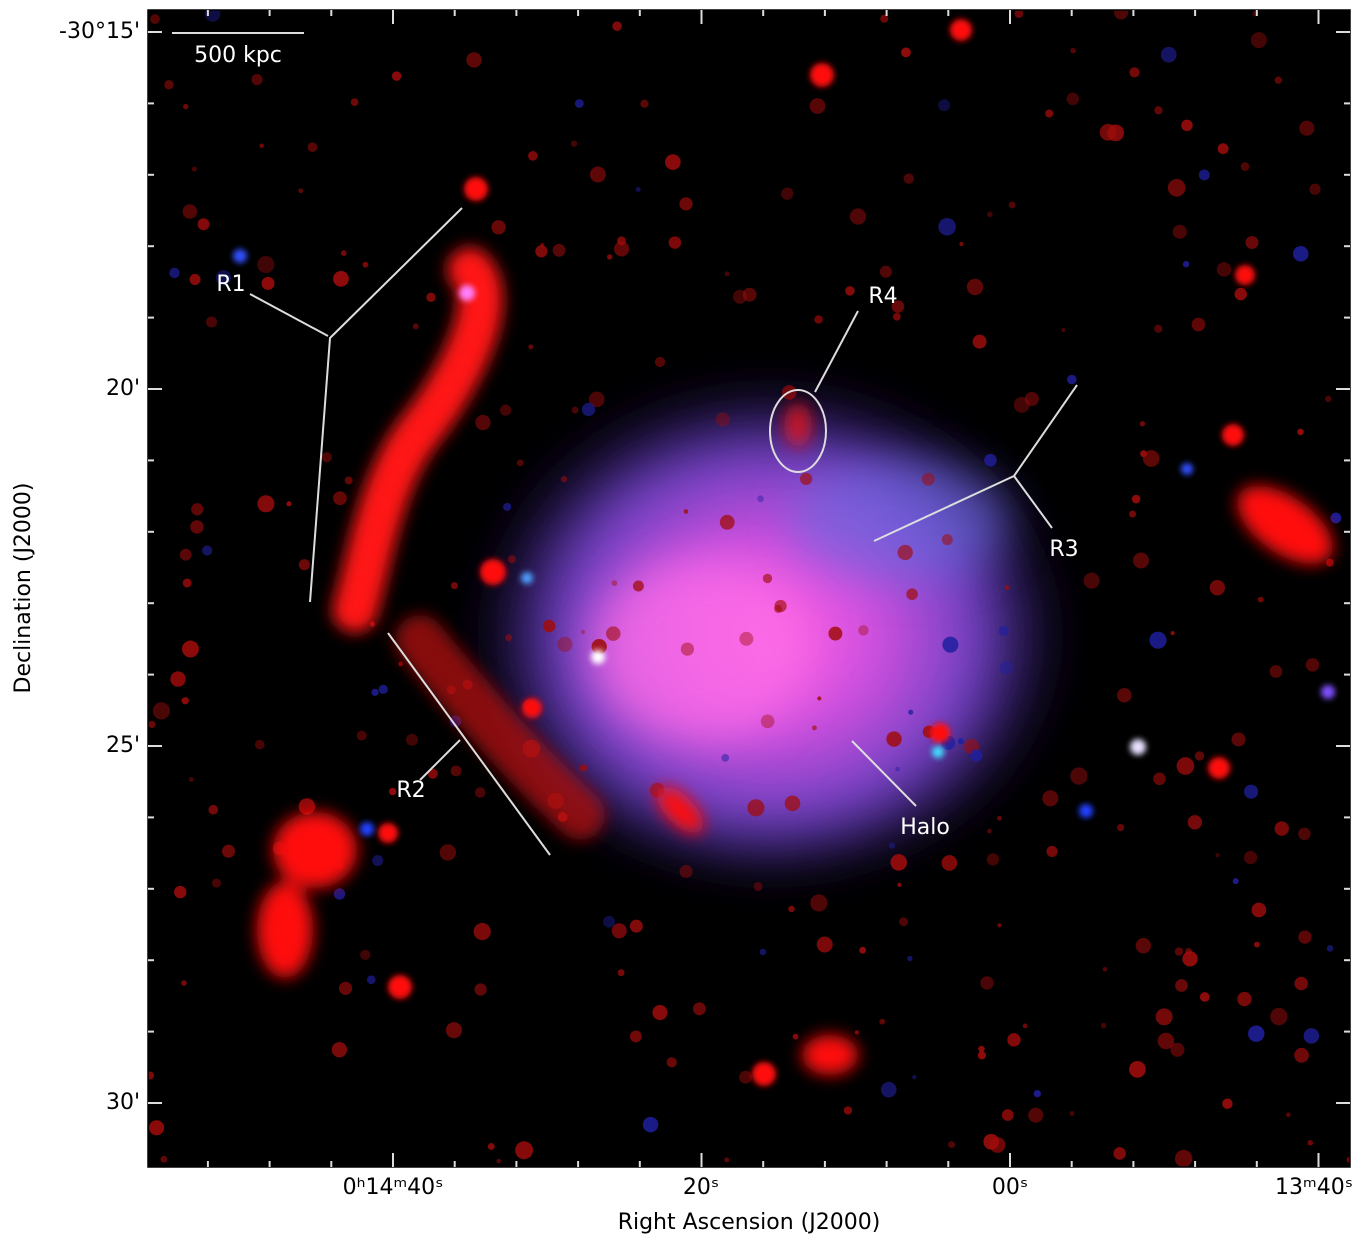 This screenshot has width=1368, height=1240. I want to click on x-tick-label: 0ʰ14ᵐ40ˢ, so click(393, 1187).